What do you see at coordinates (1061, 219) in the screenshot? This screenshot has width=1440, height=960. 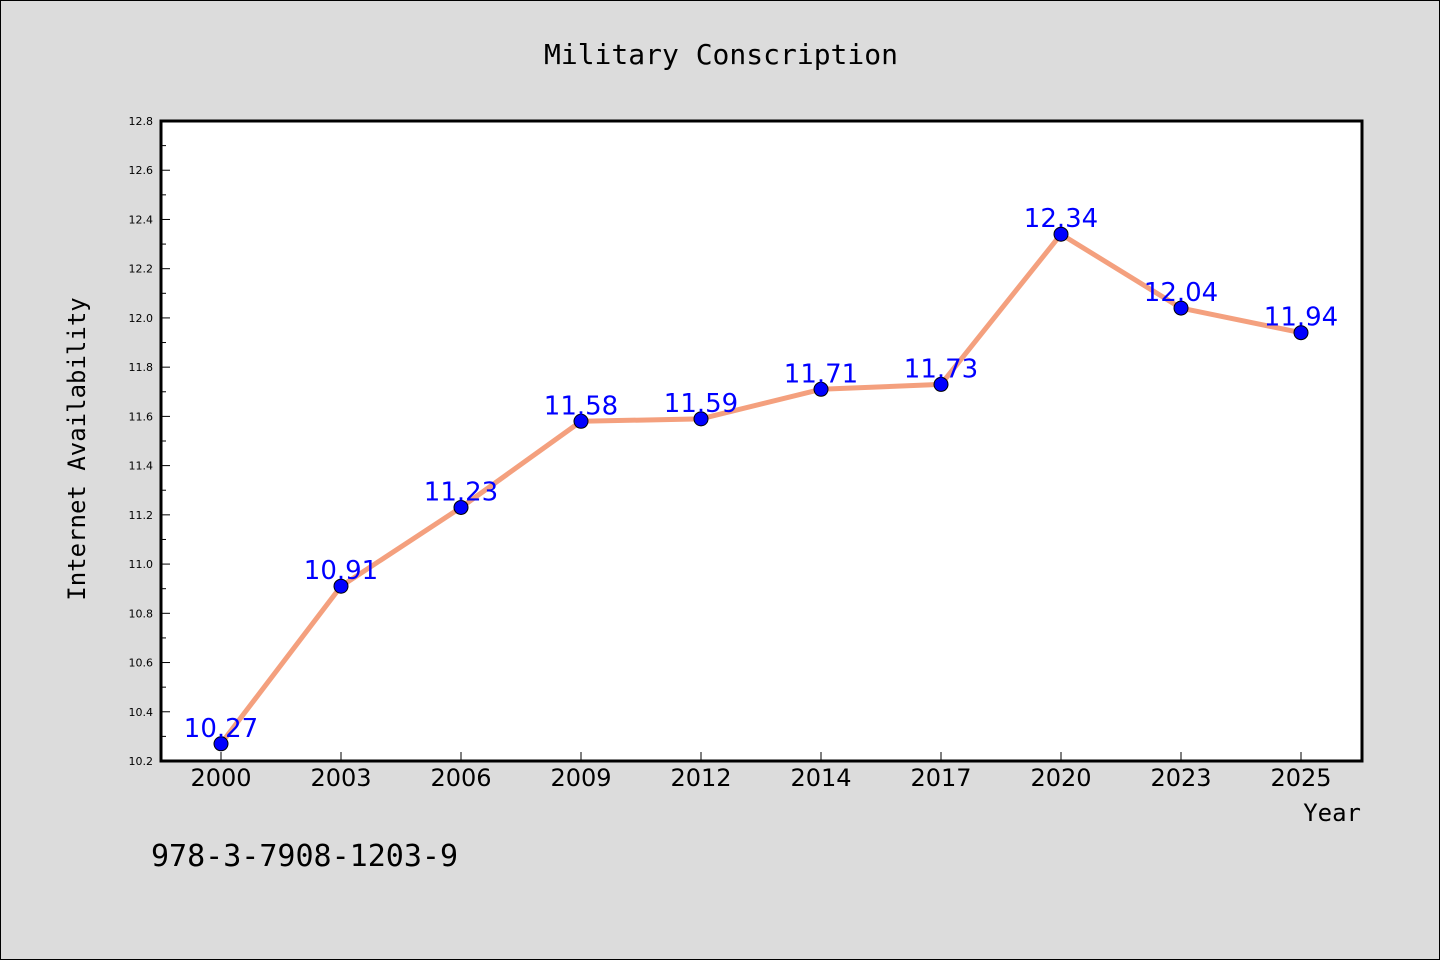 I see `data-label: 12.34` at bounding box center [1061, 219].